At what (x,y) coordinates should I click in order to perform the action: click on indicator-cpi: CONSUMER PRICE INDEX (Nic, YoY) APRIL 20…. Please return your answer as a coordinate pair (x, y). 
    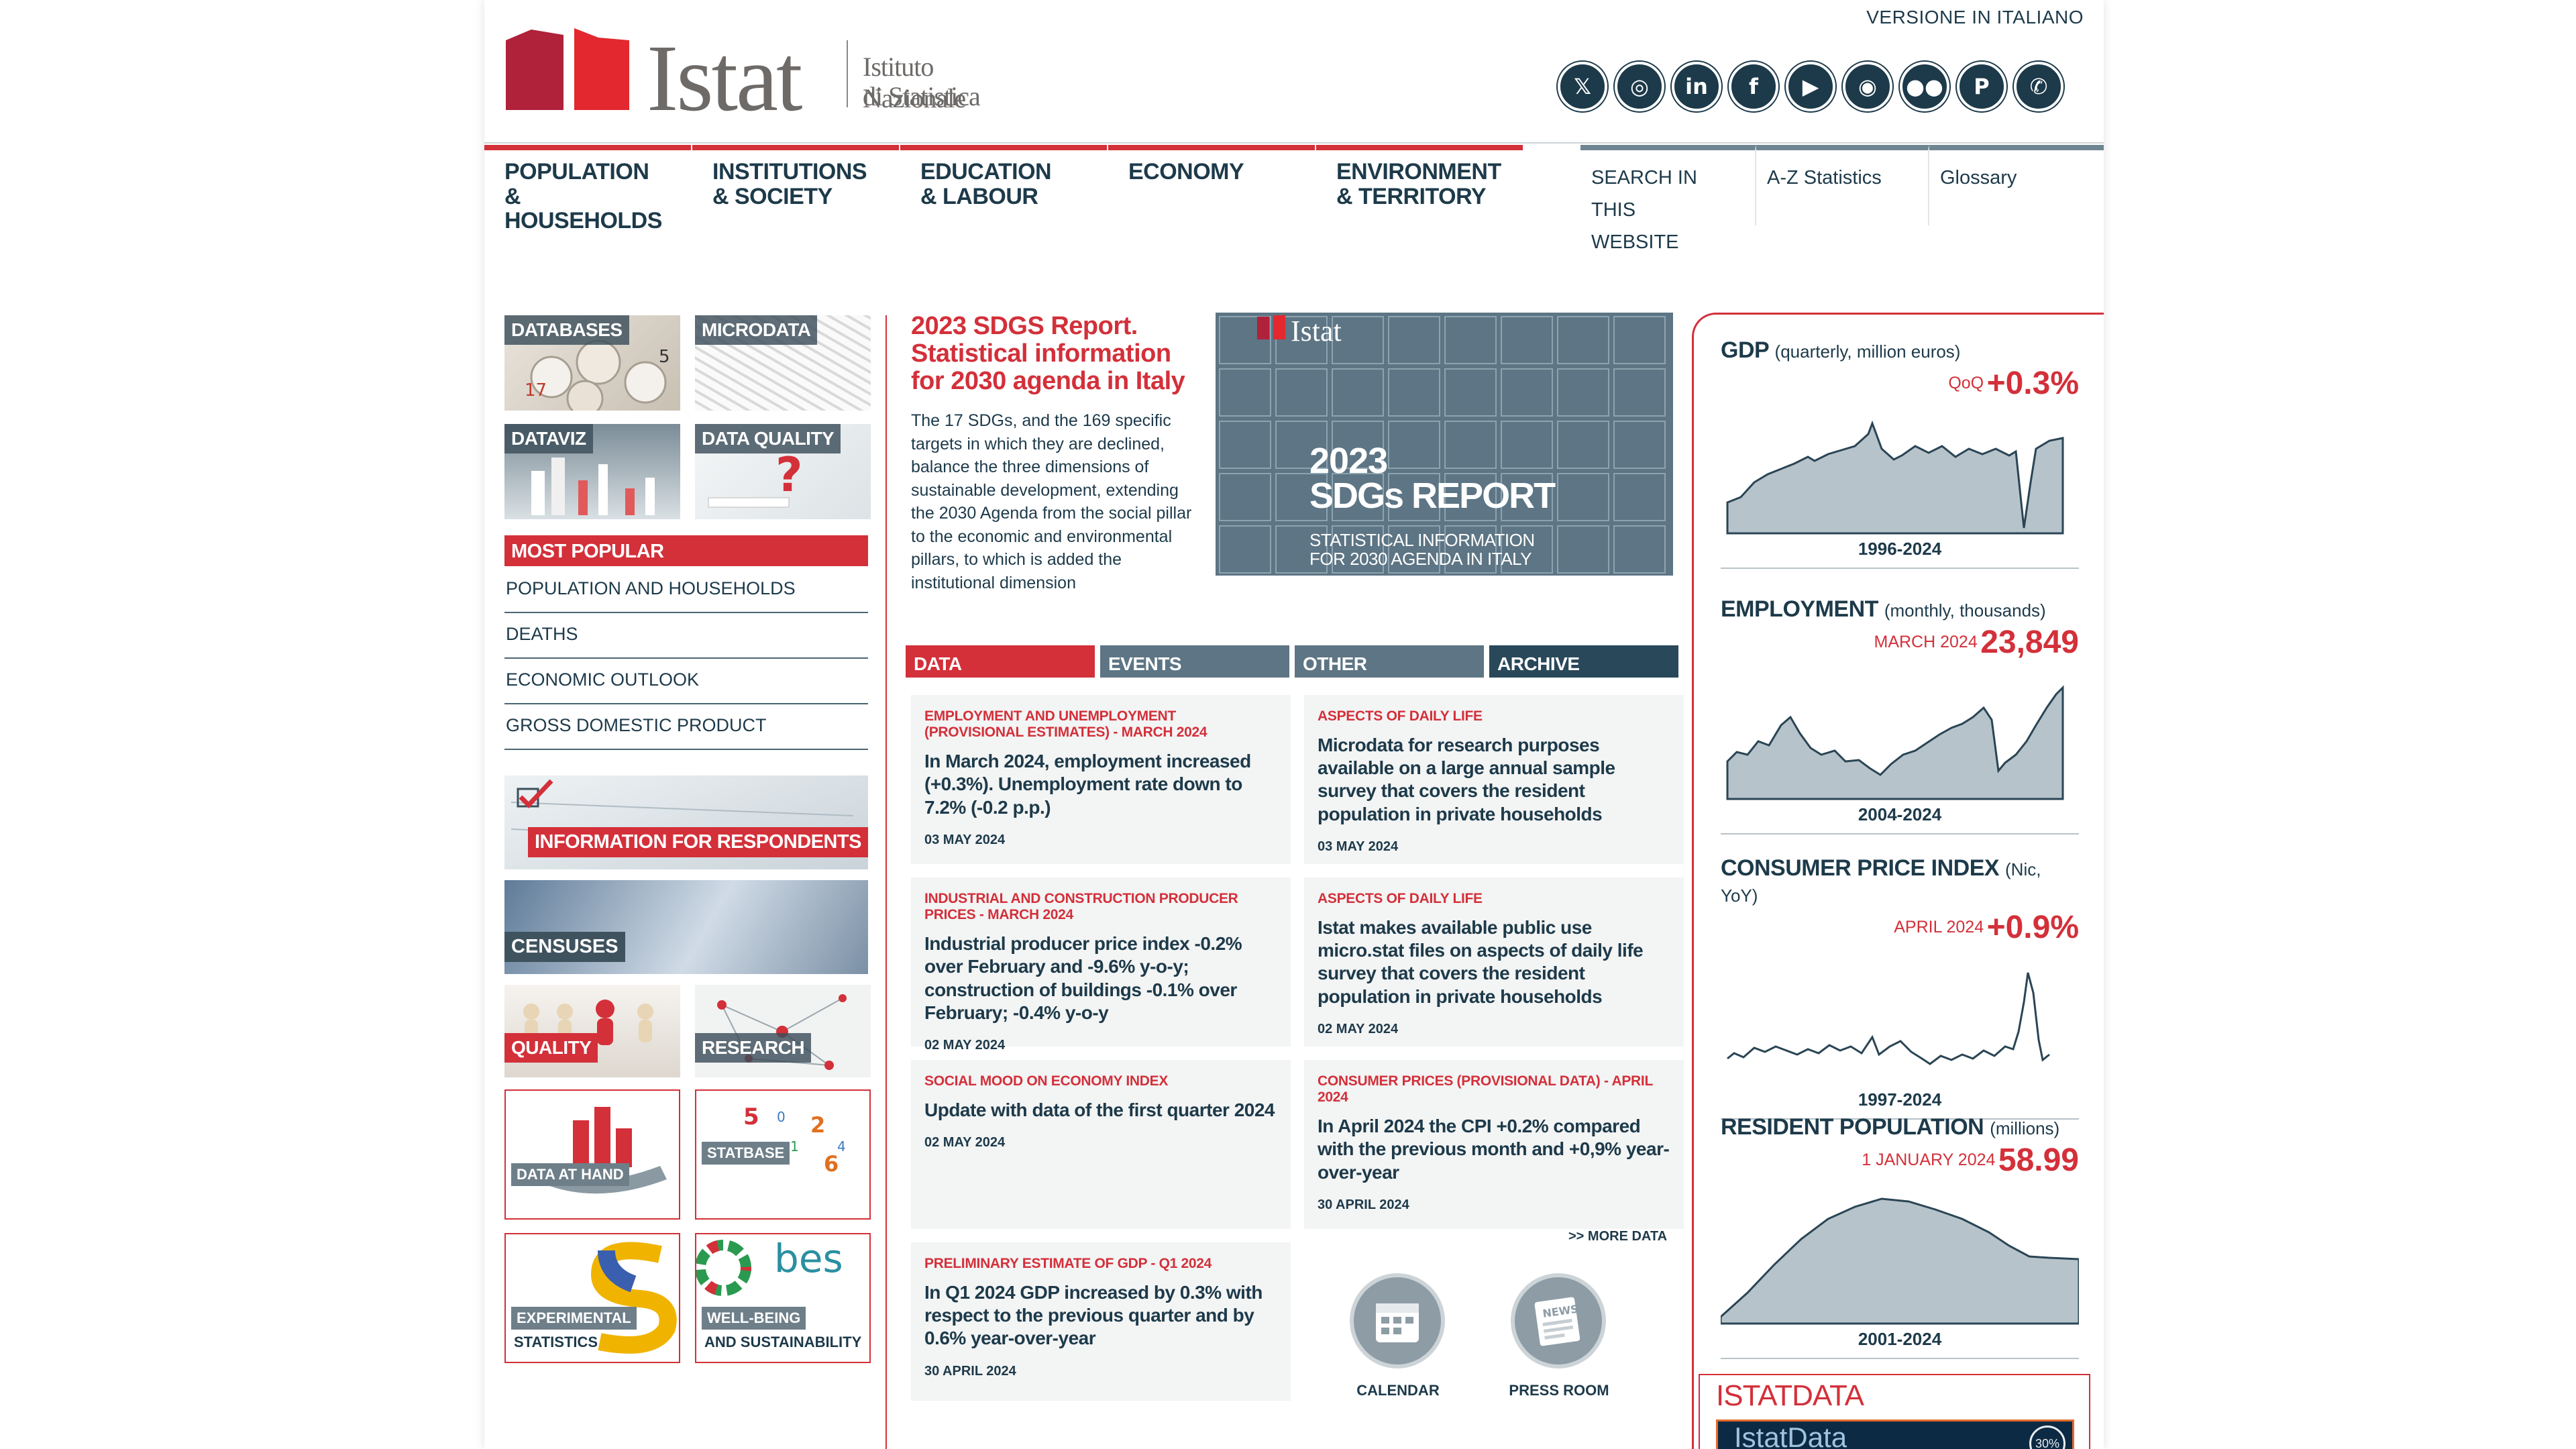
    Looking at the image, I should click on (1900, 987).